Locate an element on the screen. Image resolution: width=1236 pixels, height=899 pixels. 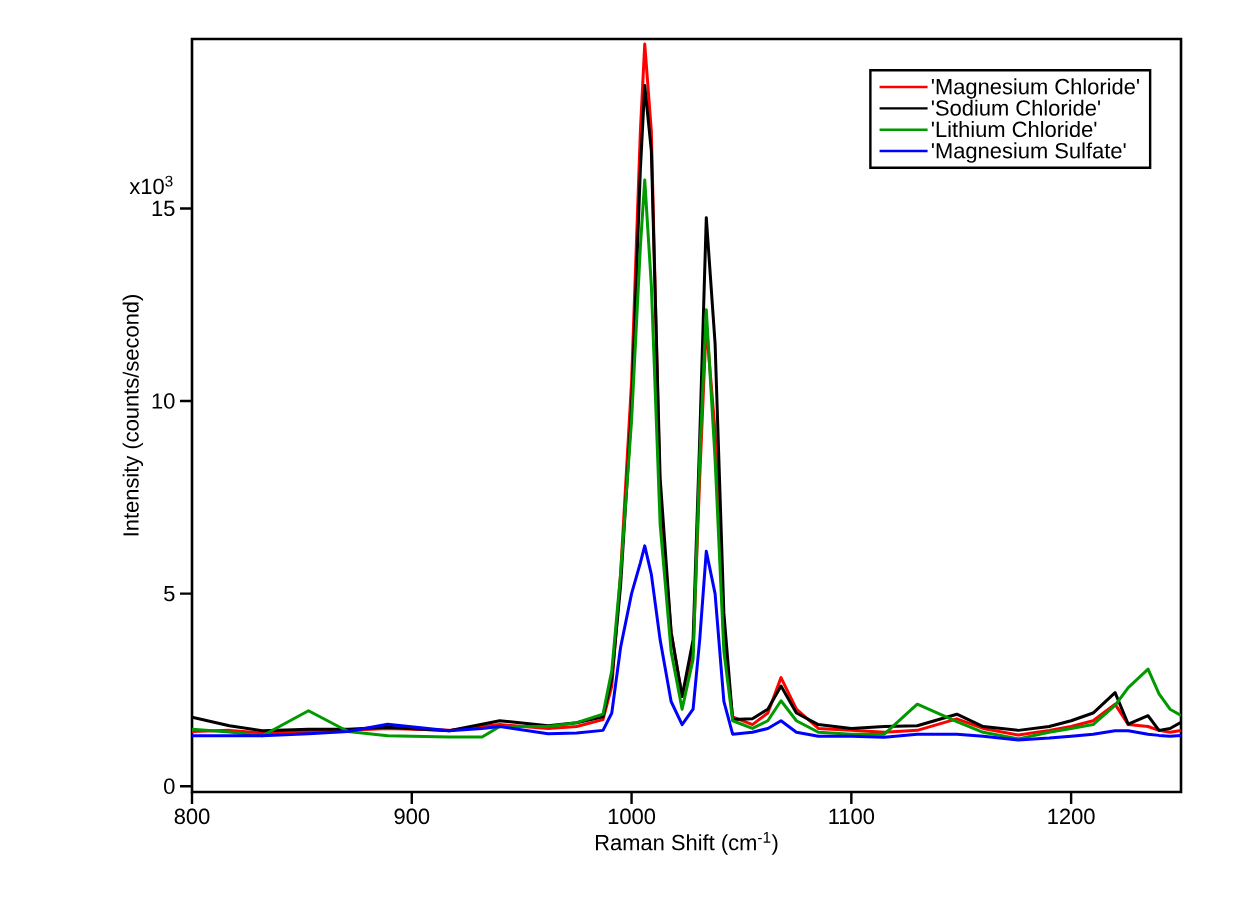
x-axis-title: Raman Shift (cm$^{-1}$) is located at coordinates (686, 843).